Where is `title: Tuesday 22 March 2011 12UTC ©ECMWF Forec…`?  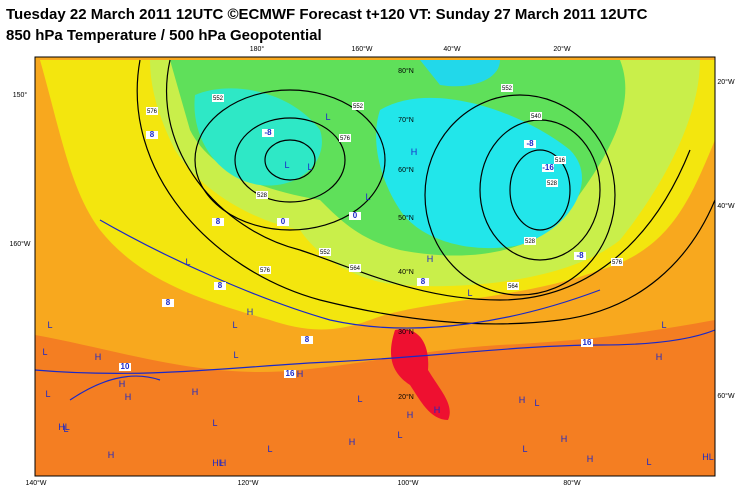 title: Tuesday 22 March 2011 12UTC ©ECMWF Forec… is located at coordinates (327, 14).